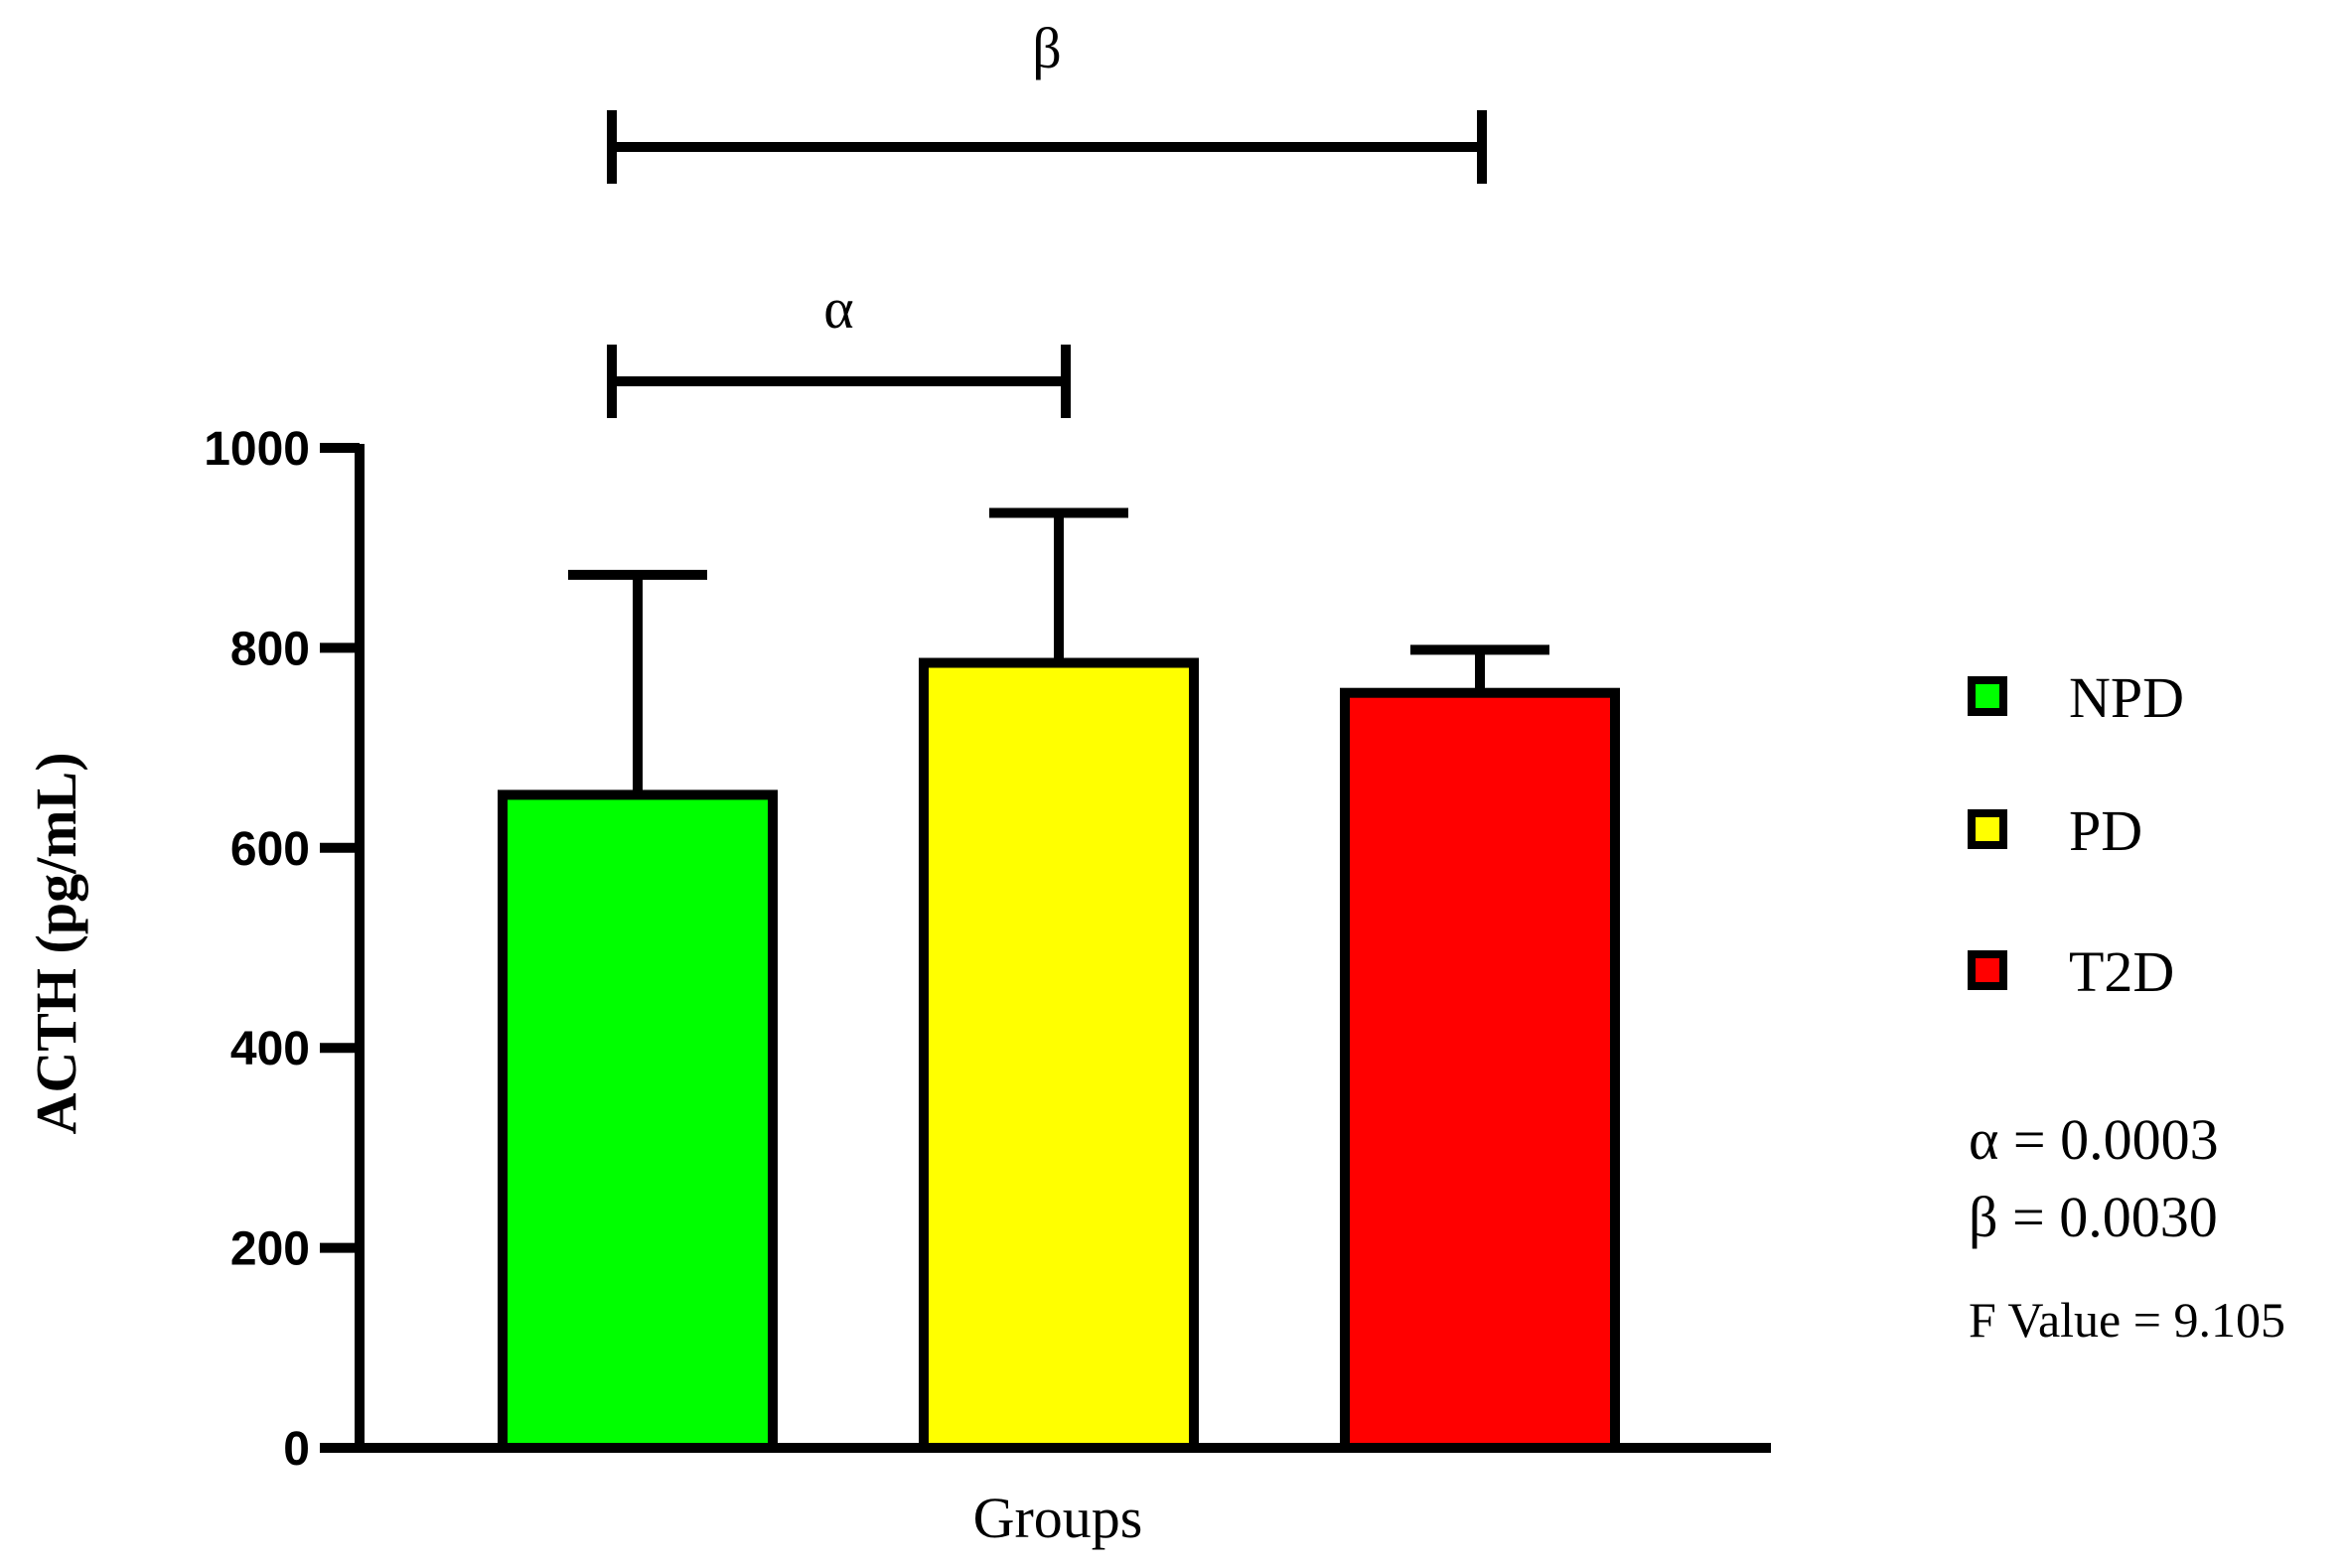  I want to click on legend-item-npd: NPD, so click(2076, 697).